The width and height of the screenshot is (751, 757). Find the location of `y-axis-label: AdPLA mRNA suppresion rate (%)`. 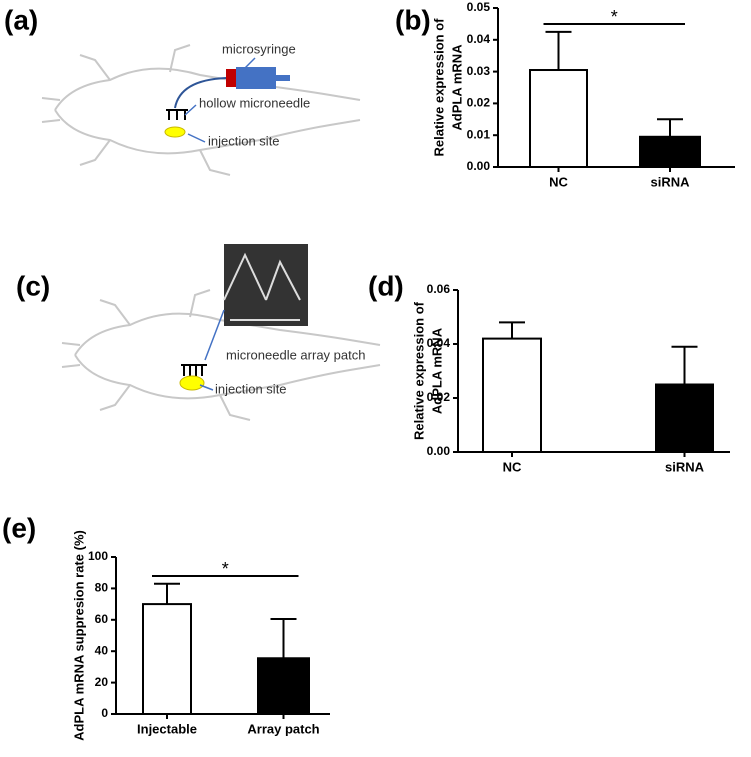

y-axis-label: AdPLA mRNA suppresion rate (%) is located at coordinates (78, 635).